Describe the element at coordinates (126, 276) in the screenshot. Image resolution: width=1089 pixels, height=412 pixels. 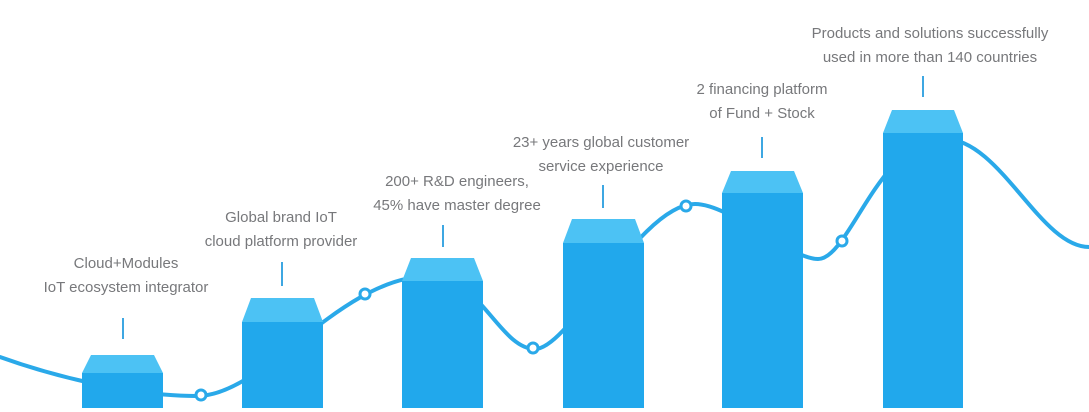
I see `milestone-label-1: Cloud+Modules IoT ecosystem integrator` at that location.